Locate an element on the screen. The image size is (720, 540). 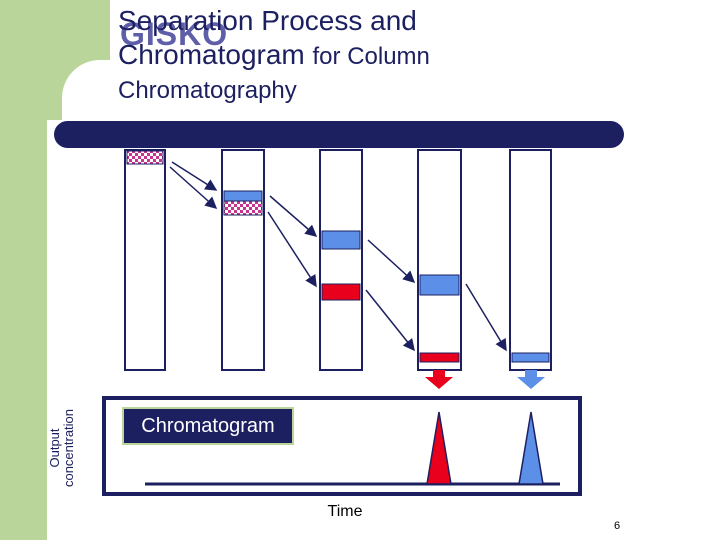
title-line-2: Chromatogram for Column is located at coordinates (368, 56).